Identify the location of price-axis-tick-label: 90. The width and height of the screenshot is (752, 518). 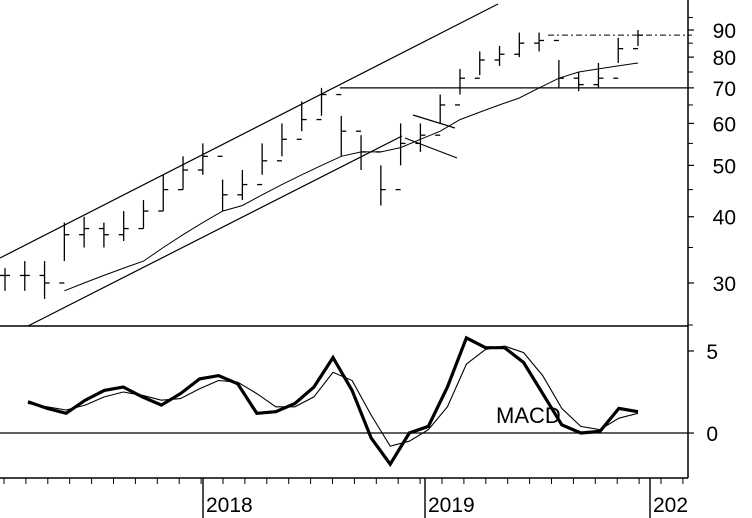
(724, 31).